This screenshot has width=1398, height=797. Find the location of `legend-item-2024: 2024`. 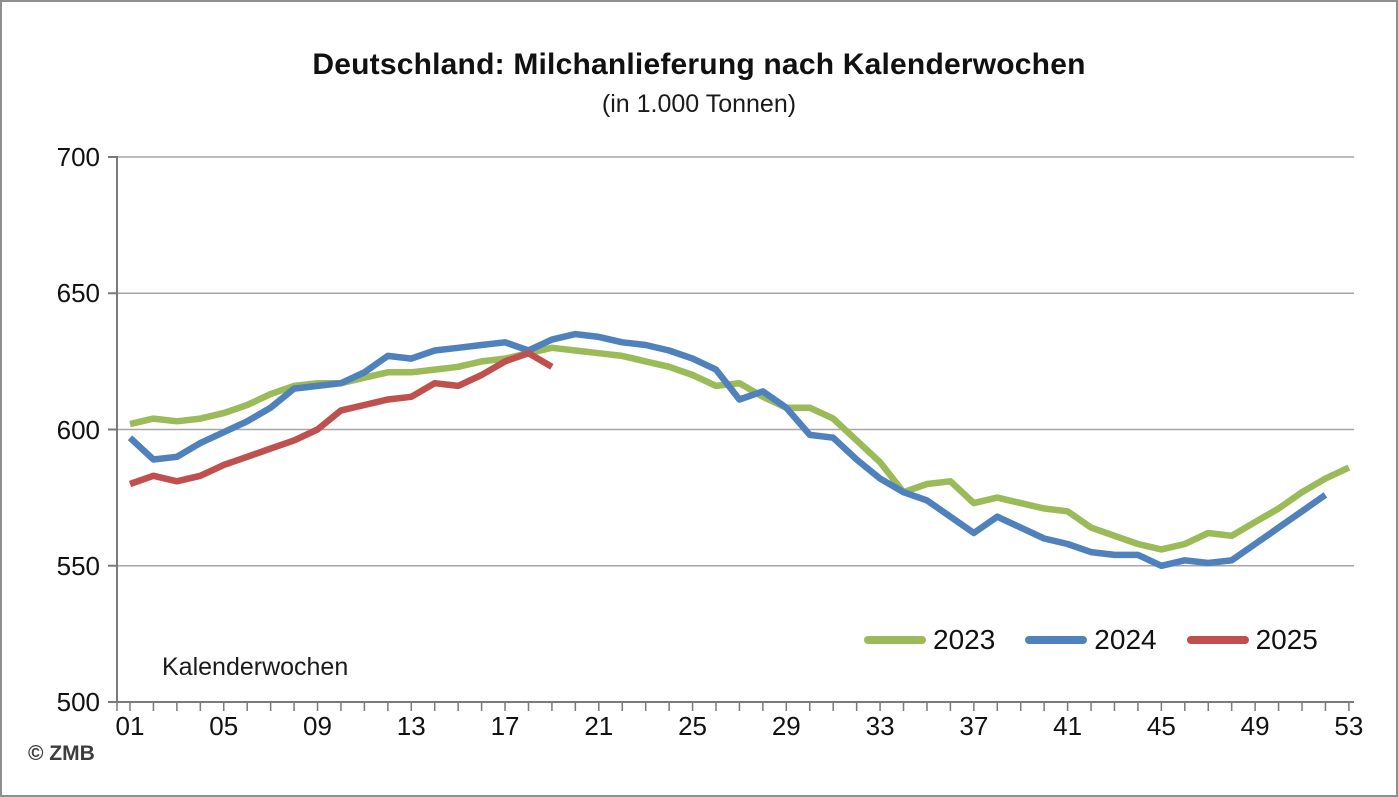

legend-item-2024: 2024 is located at coordinates (1091, 640).